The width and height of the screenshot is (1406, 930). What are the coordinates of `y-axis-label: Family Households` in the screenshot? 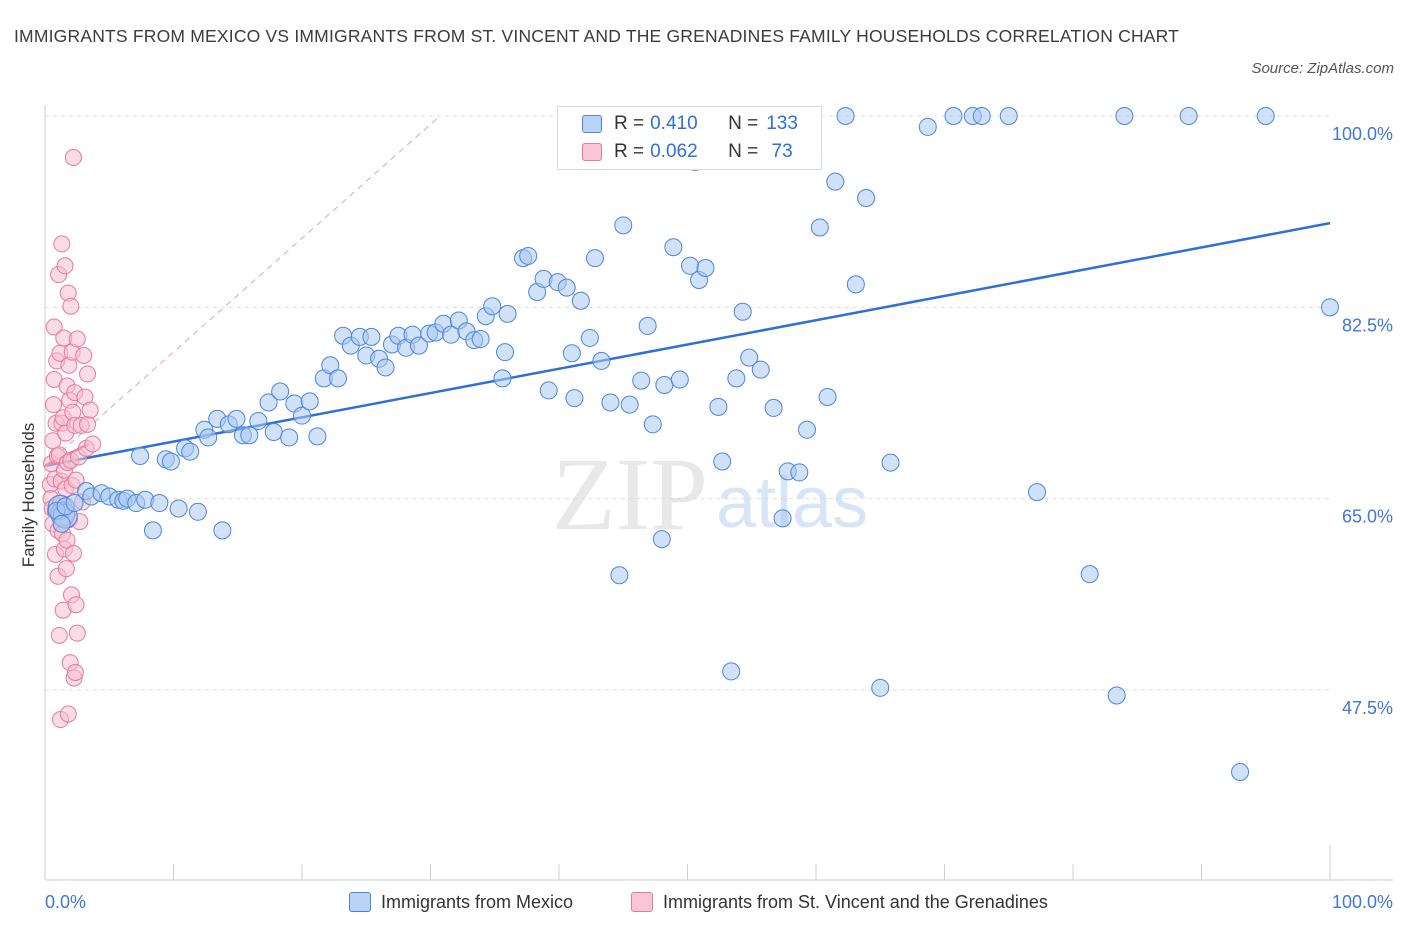 It's located at (28, 495).